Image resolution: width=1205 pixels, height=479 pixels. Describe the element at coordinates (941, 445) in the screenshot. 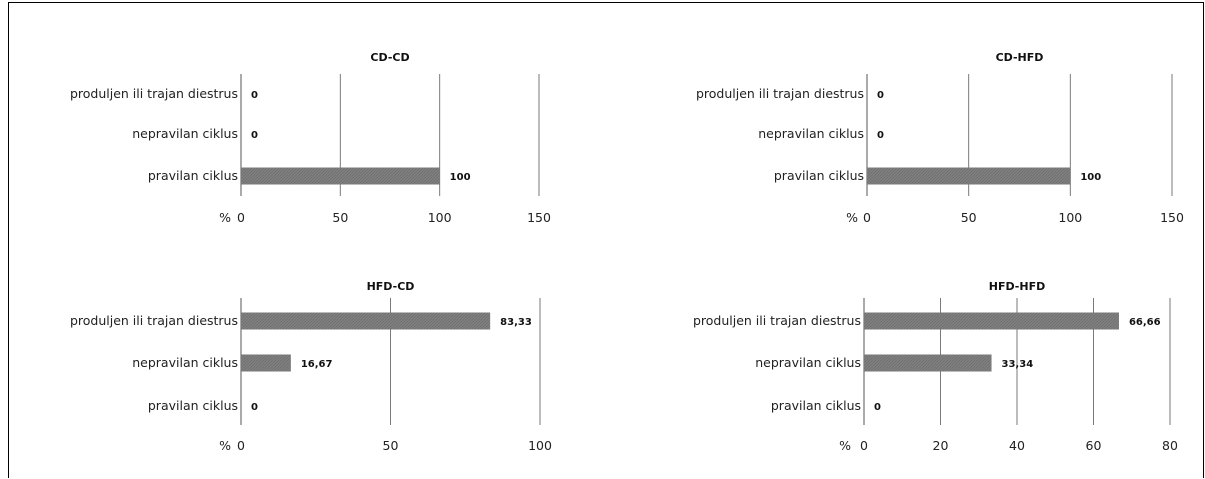

I see `x-tick-label: 20` at that location.